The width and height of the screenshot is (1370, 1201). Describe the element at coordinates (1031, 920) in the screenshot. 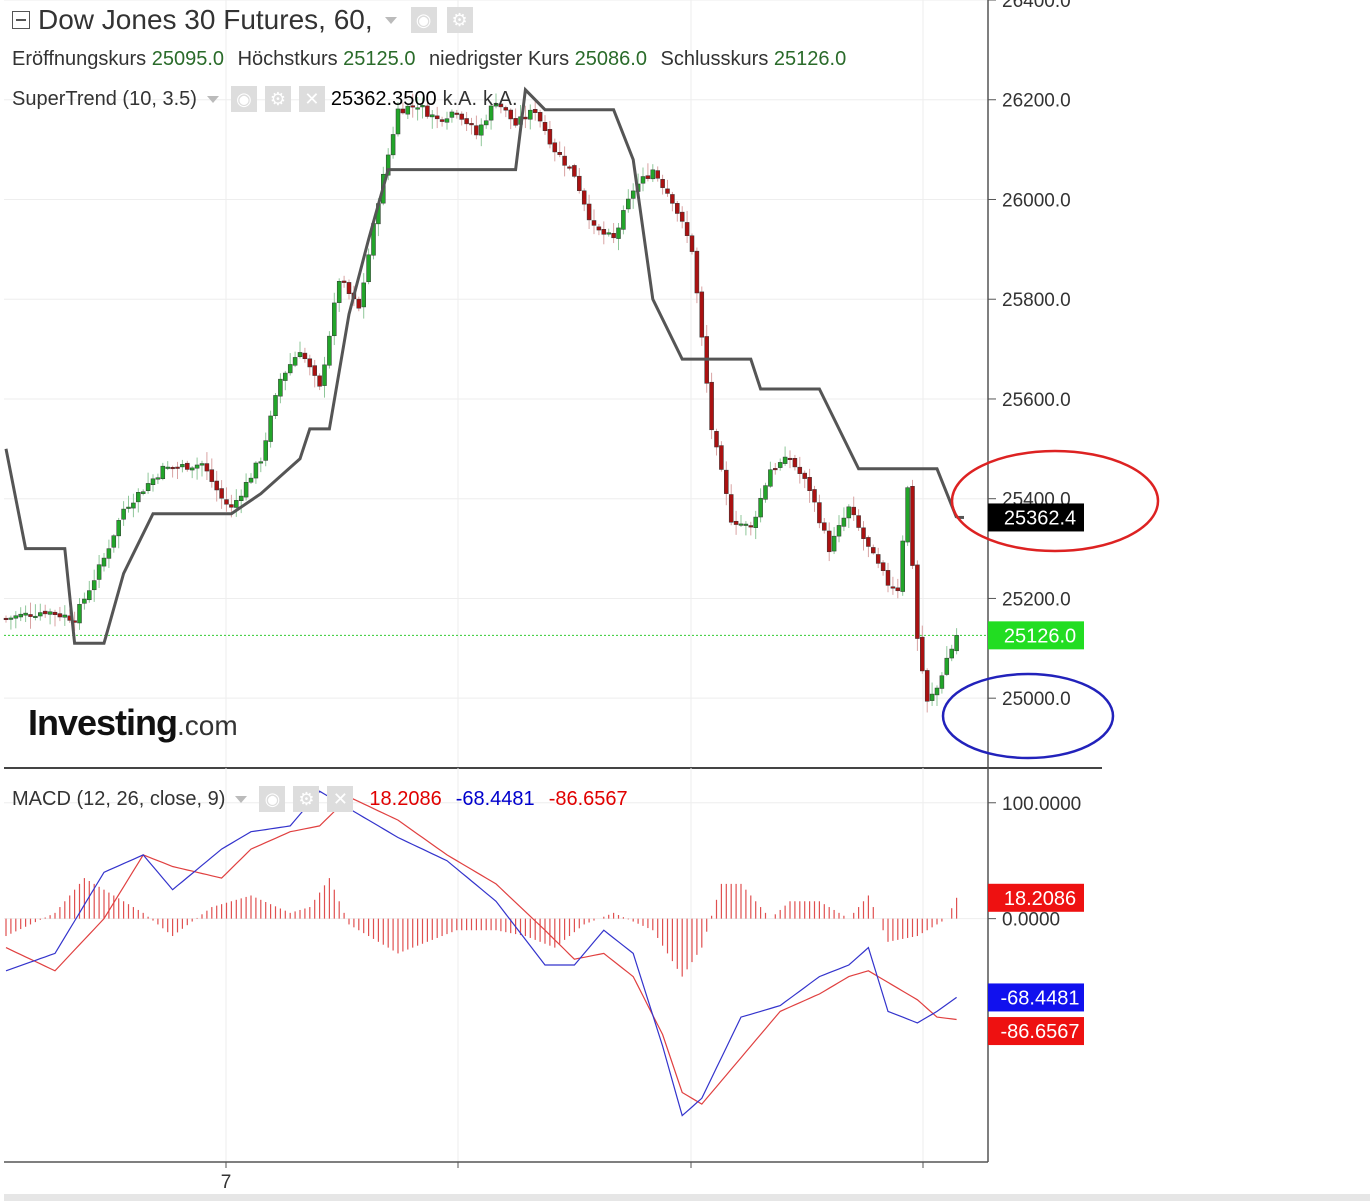

I see `macd-tick-label: 0.0000` at that location.